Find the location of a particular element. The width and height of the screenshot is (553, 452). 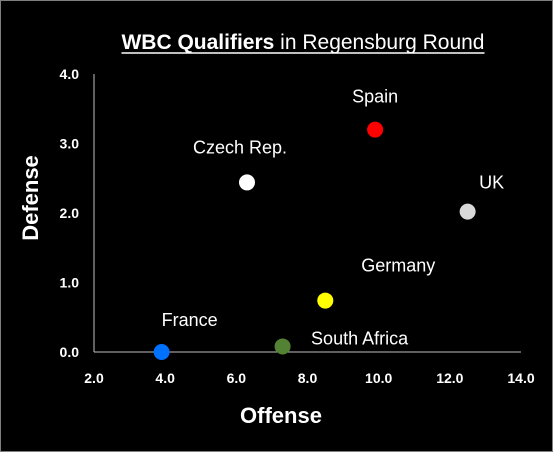

x-tick-label: 12.0 is located at coordinates (449, 378).